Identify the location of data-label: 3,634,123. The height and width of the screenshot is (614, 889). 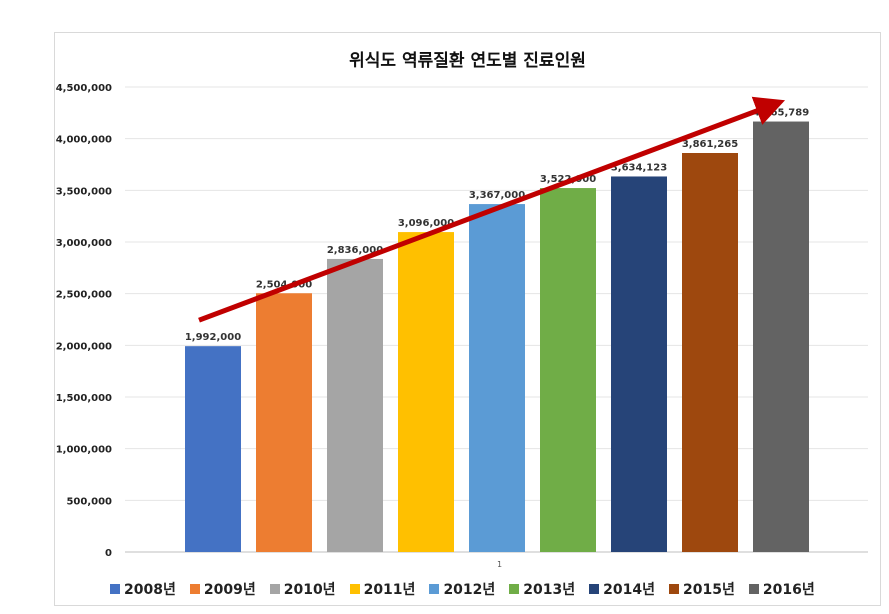
(639, 167).